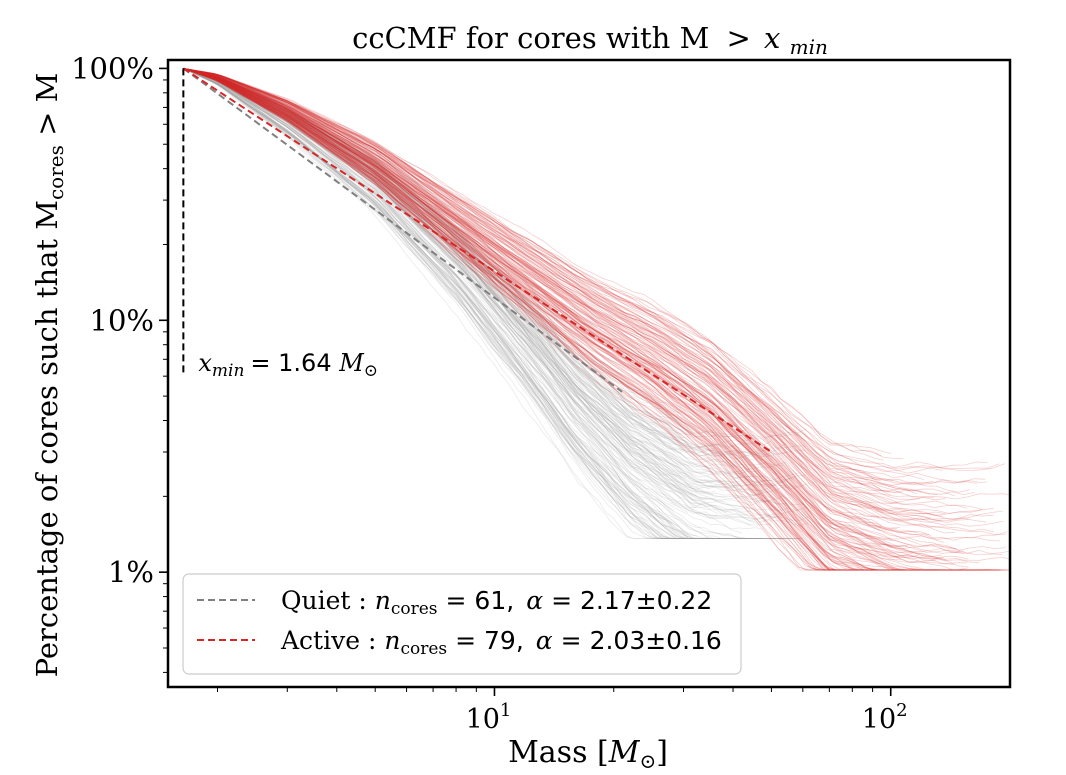 Image resolution: width=1066 pixels, height=775 pixels. Describe the element at coordinates (112, 68) in the screenshot. I see `y-tick-label: 100%` at that location.